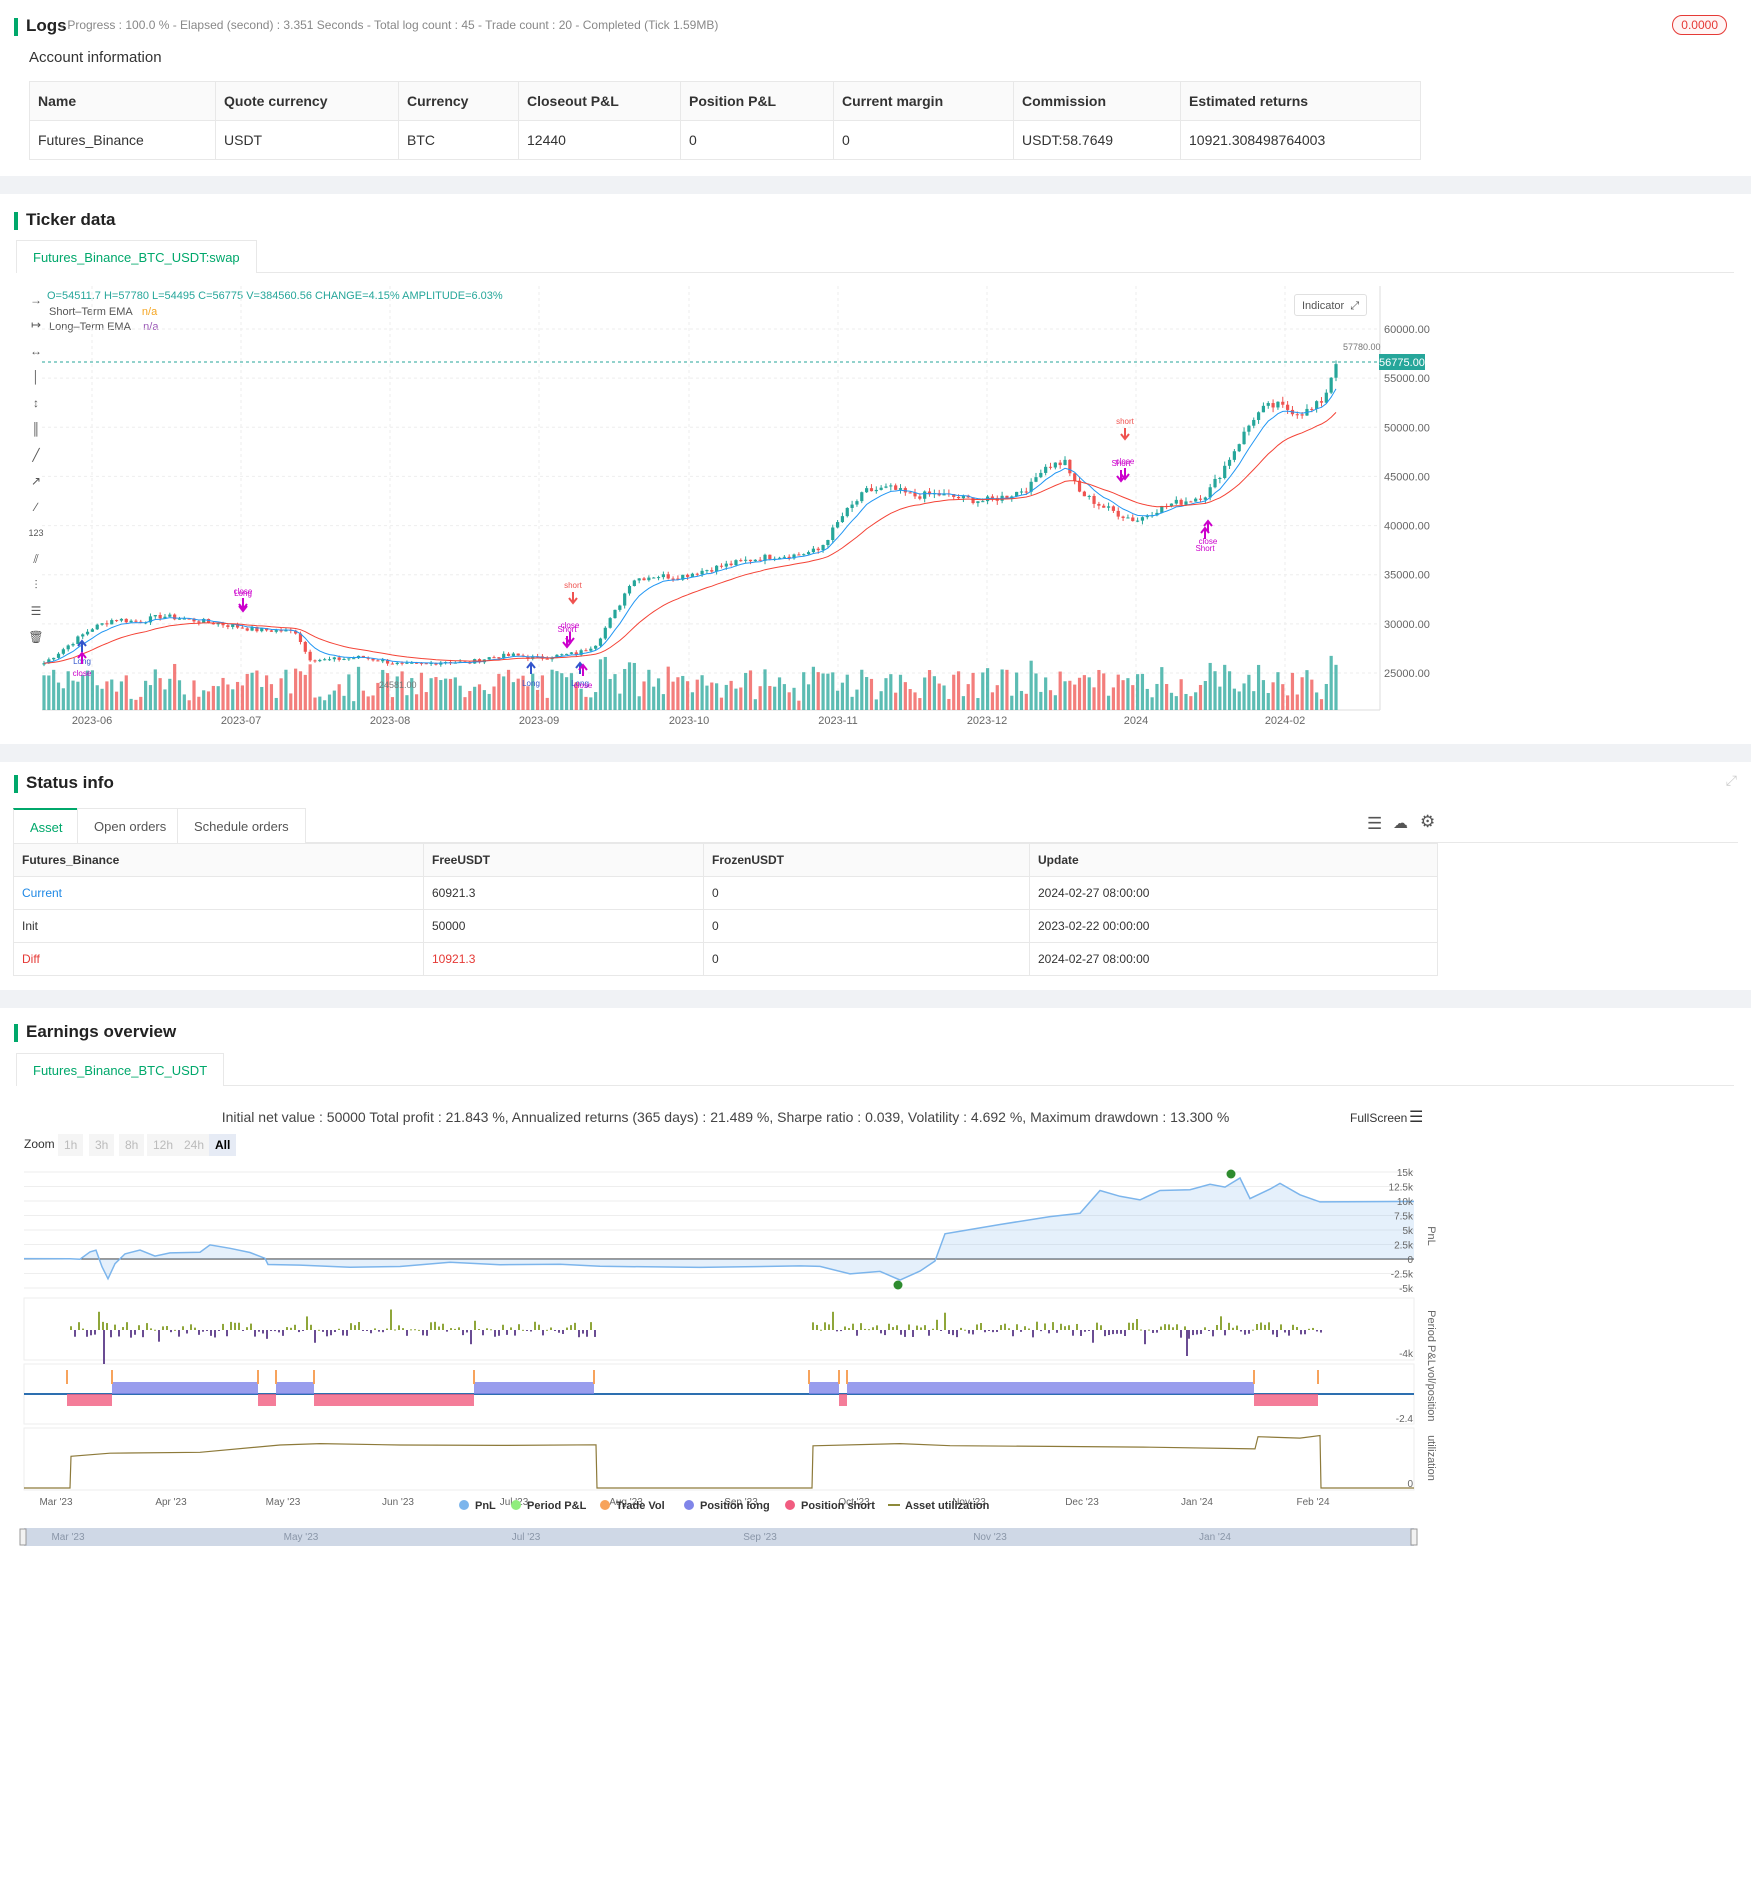  What do you see at coordinates (36, 533) in the screenshot?
I see `price-label-tool-icon: 123` at bounding box center [36, 533].